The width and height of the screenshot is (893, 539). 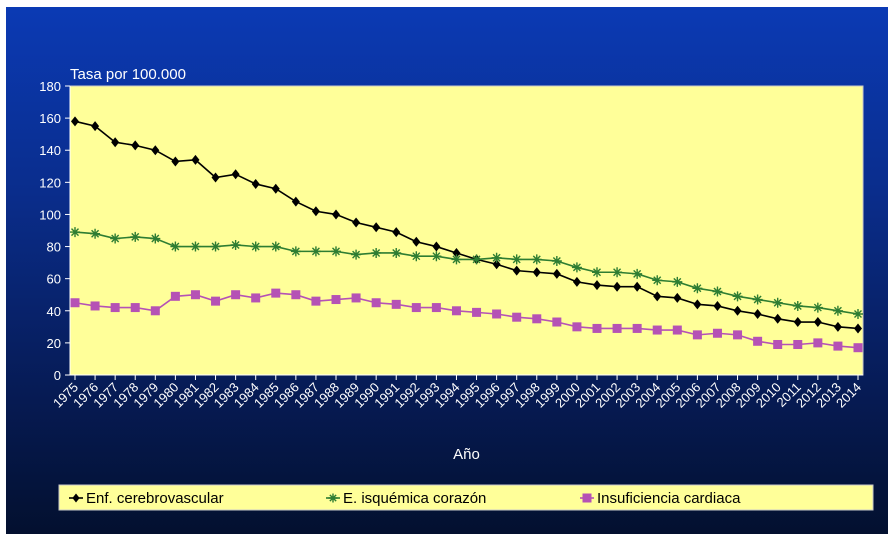 What do you see at coordinates (54, 279) in the screenshot?
I see `y-tick-label: 60` at bounding box center [54, 279].